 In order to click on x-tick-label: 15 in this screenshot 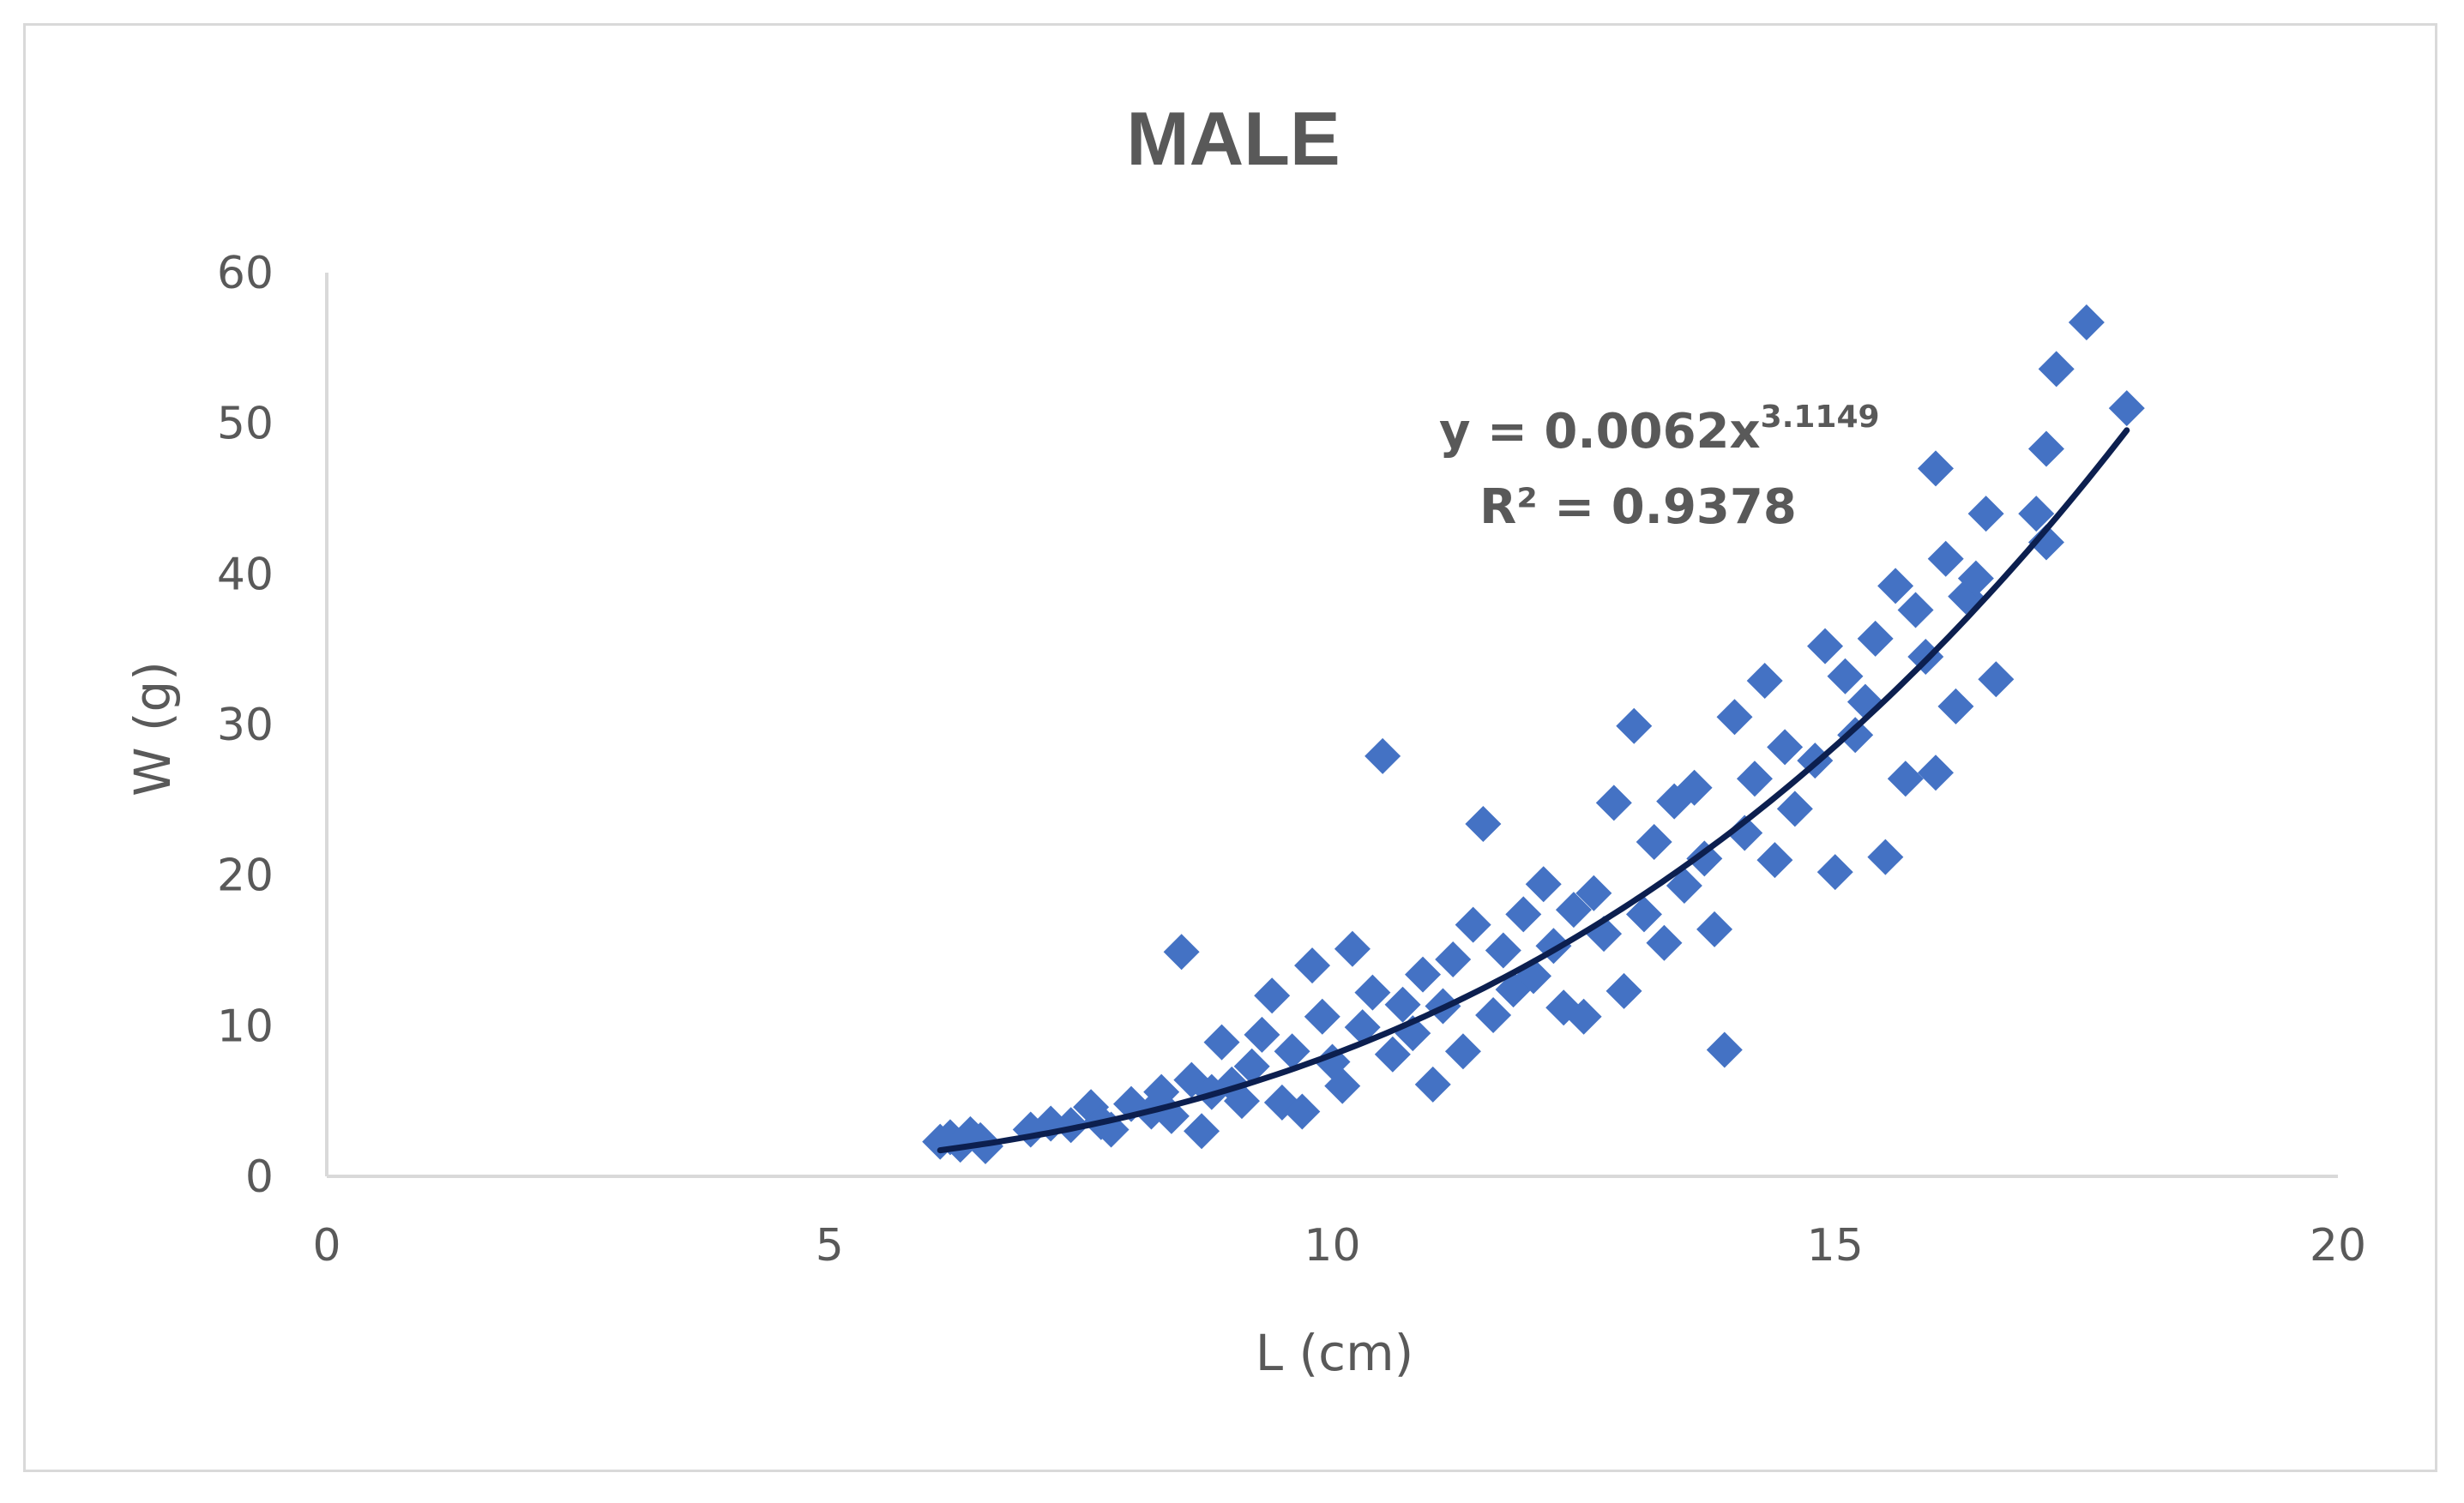, I will do `click(1835, 1246)`.